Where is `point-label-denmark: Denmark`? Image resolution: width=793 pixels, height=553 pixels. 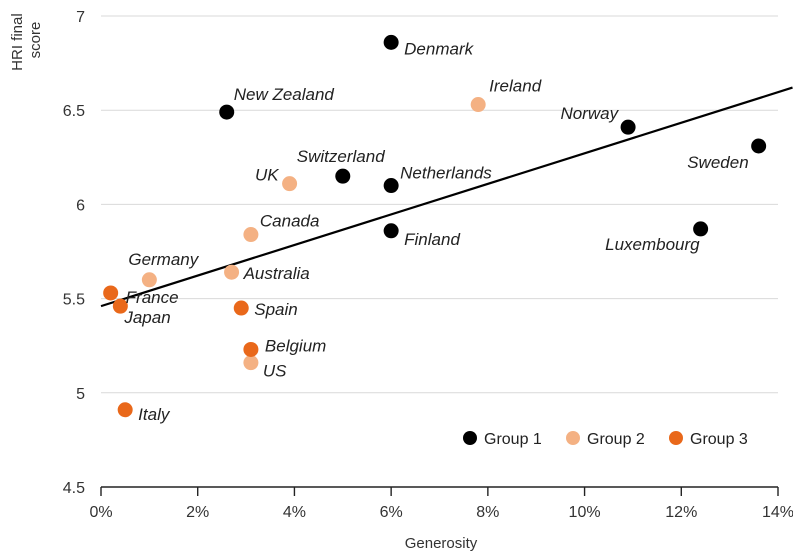 point-label-denmark: Denmark is located at coordinates (439, 48).